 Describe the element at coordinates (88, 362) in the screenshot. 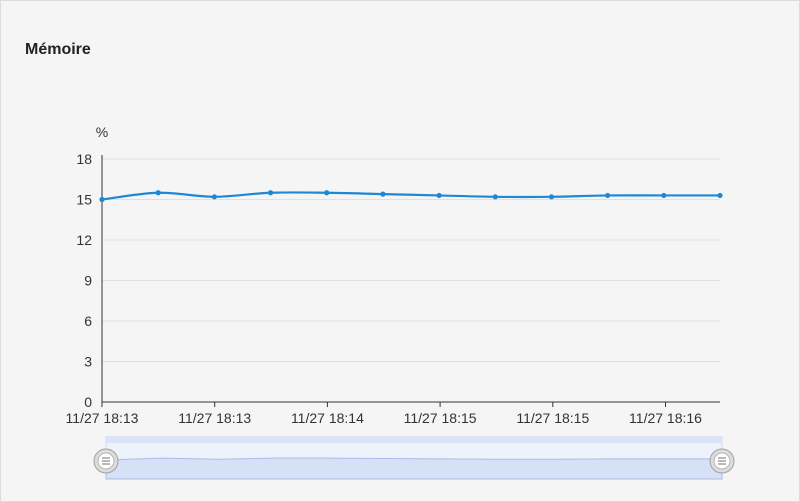

I see `y-tick-label: 3` at that location.